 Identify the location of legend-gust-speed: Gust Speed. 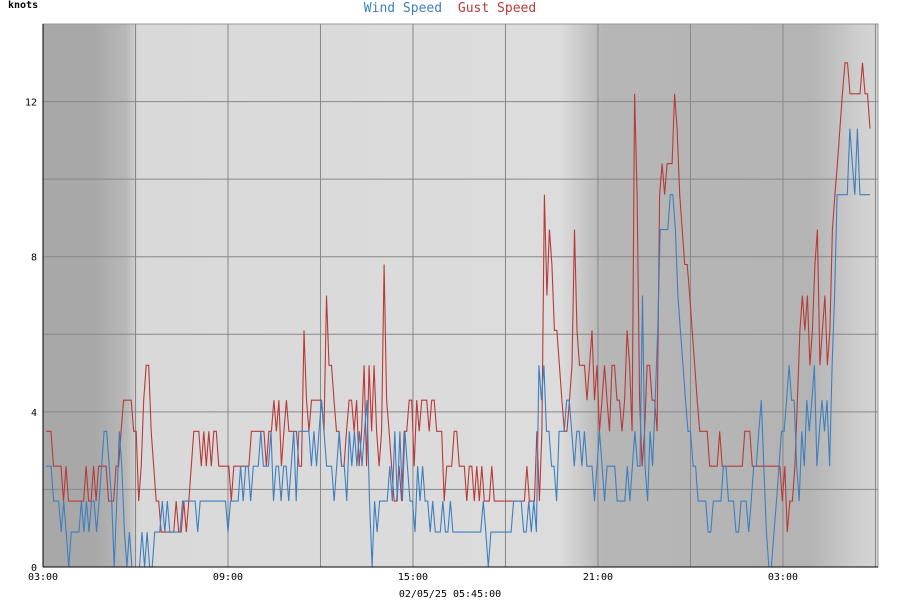
(497, 8).